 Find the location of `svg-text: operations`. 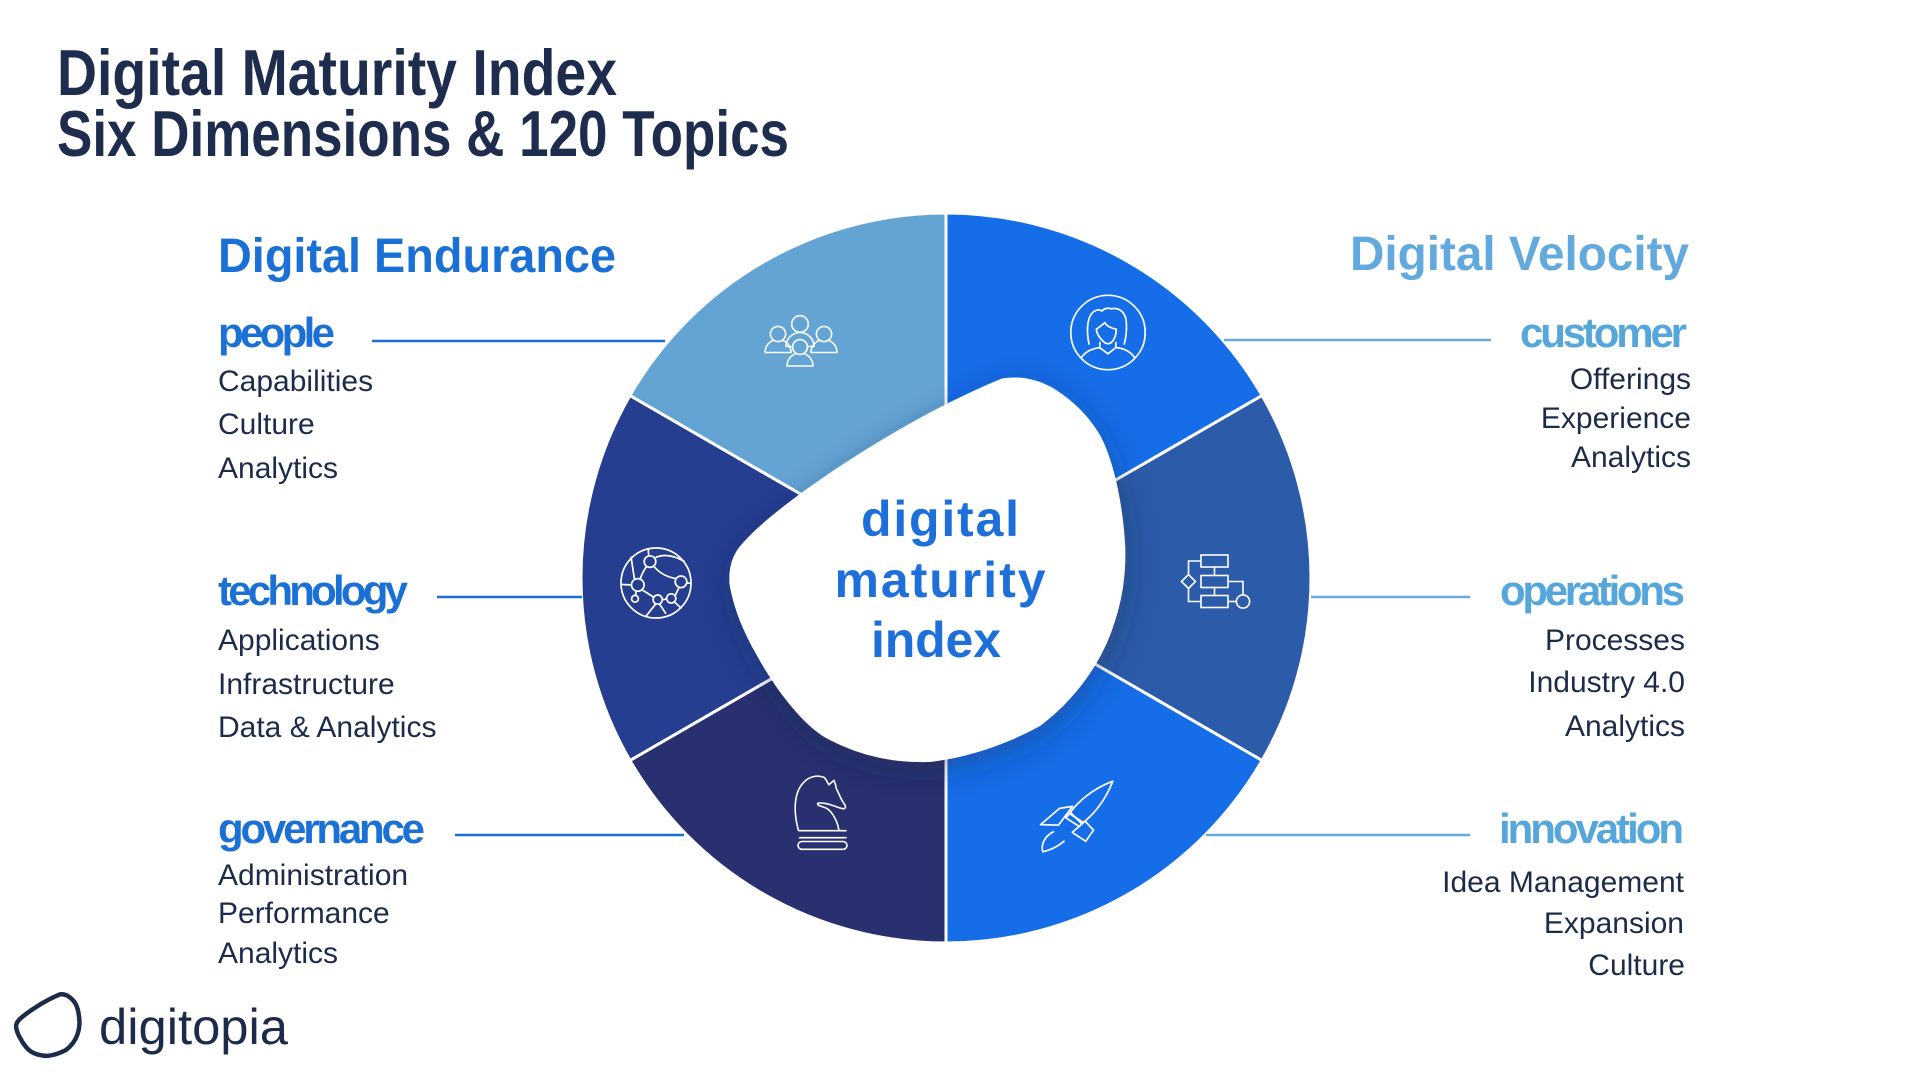

svg-text: operations is located at coordinates (1592, 590).